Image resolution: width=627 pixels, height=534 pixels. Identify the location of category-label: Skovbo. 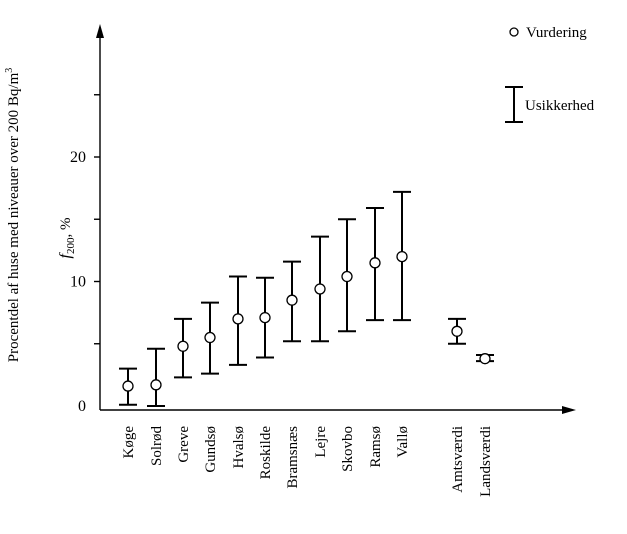
(348, 449).